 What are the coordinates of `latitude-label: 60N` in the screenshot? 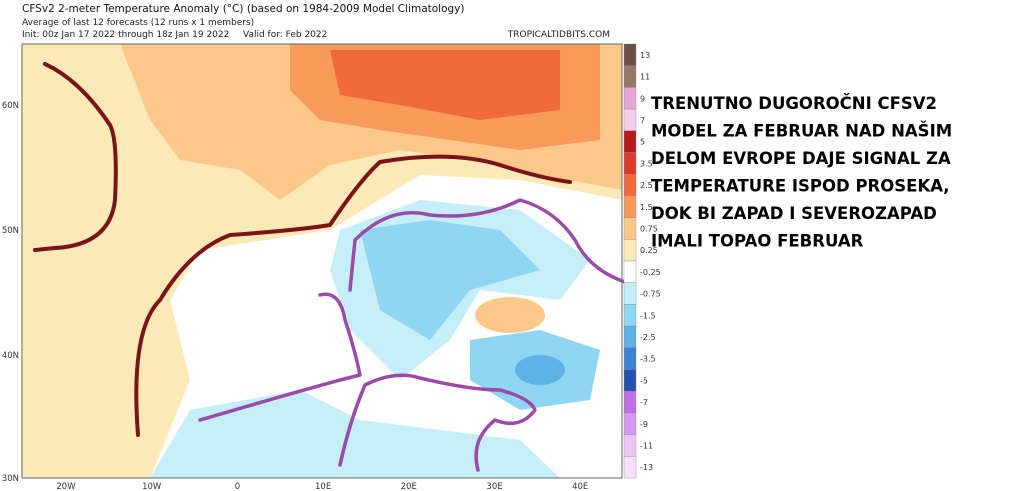 It's located at (10, 106).